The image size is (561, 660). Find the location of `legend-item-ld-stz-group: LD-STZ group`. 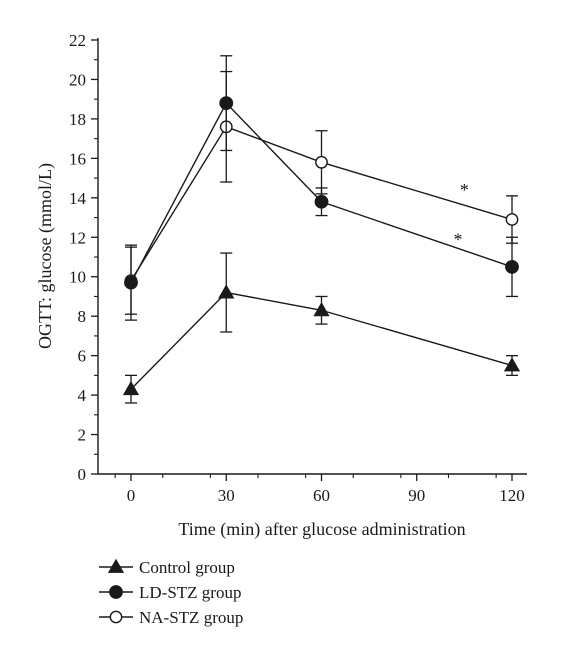

legend-item-ld-stz-group: LD-STZ group is located at coordinates (170, 592).